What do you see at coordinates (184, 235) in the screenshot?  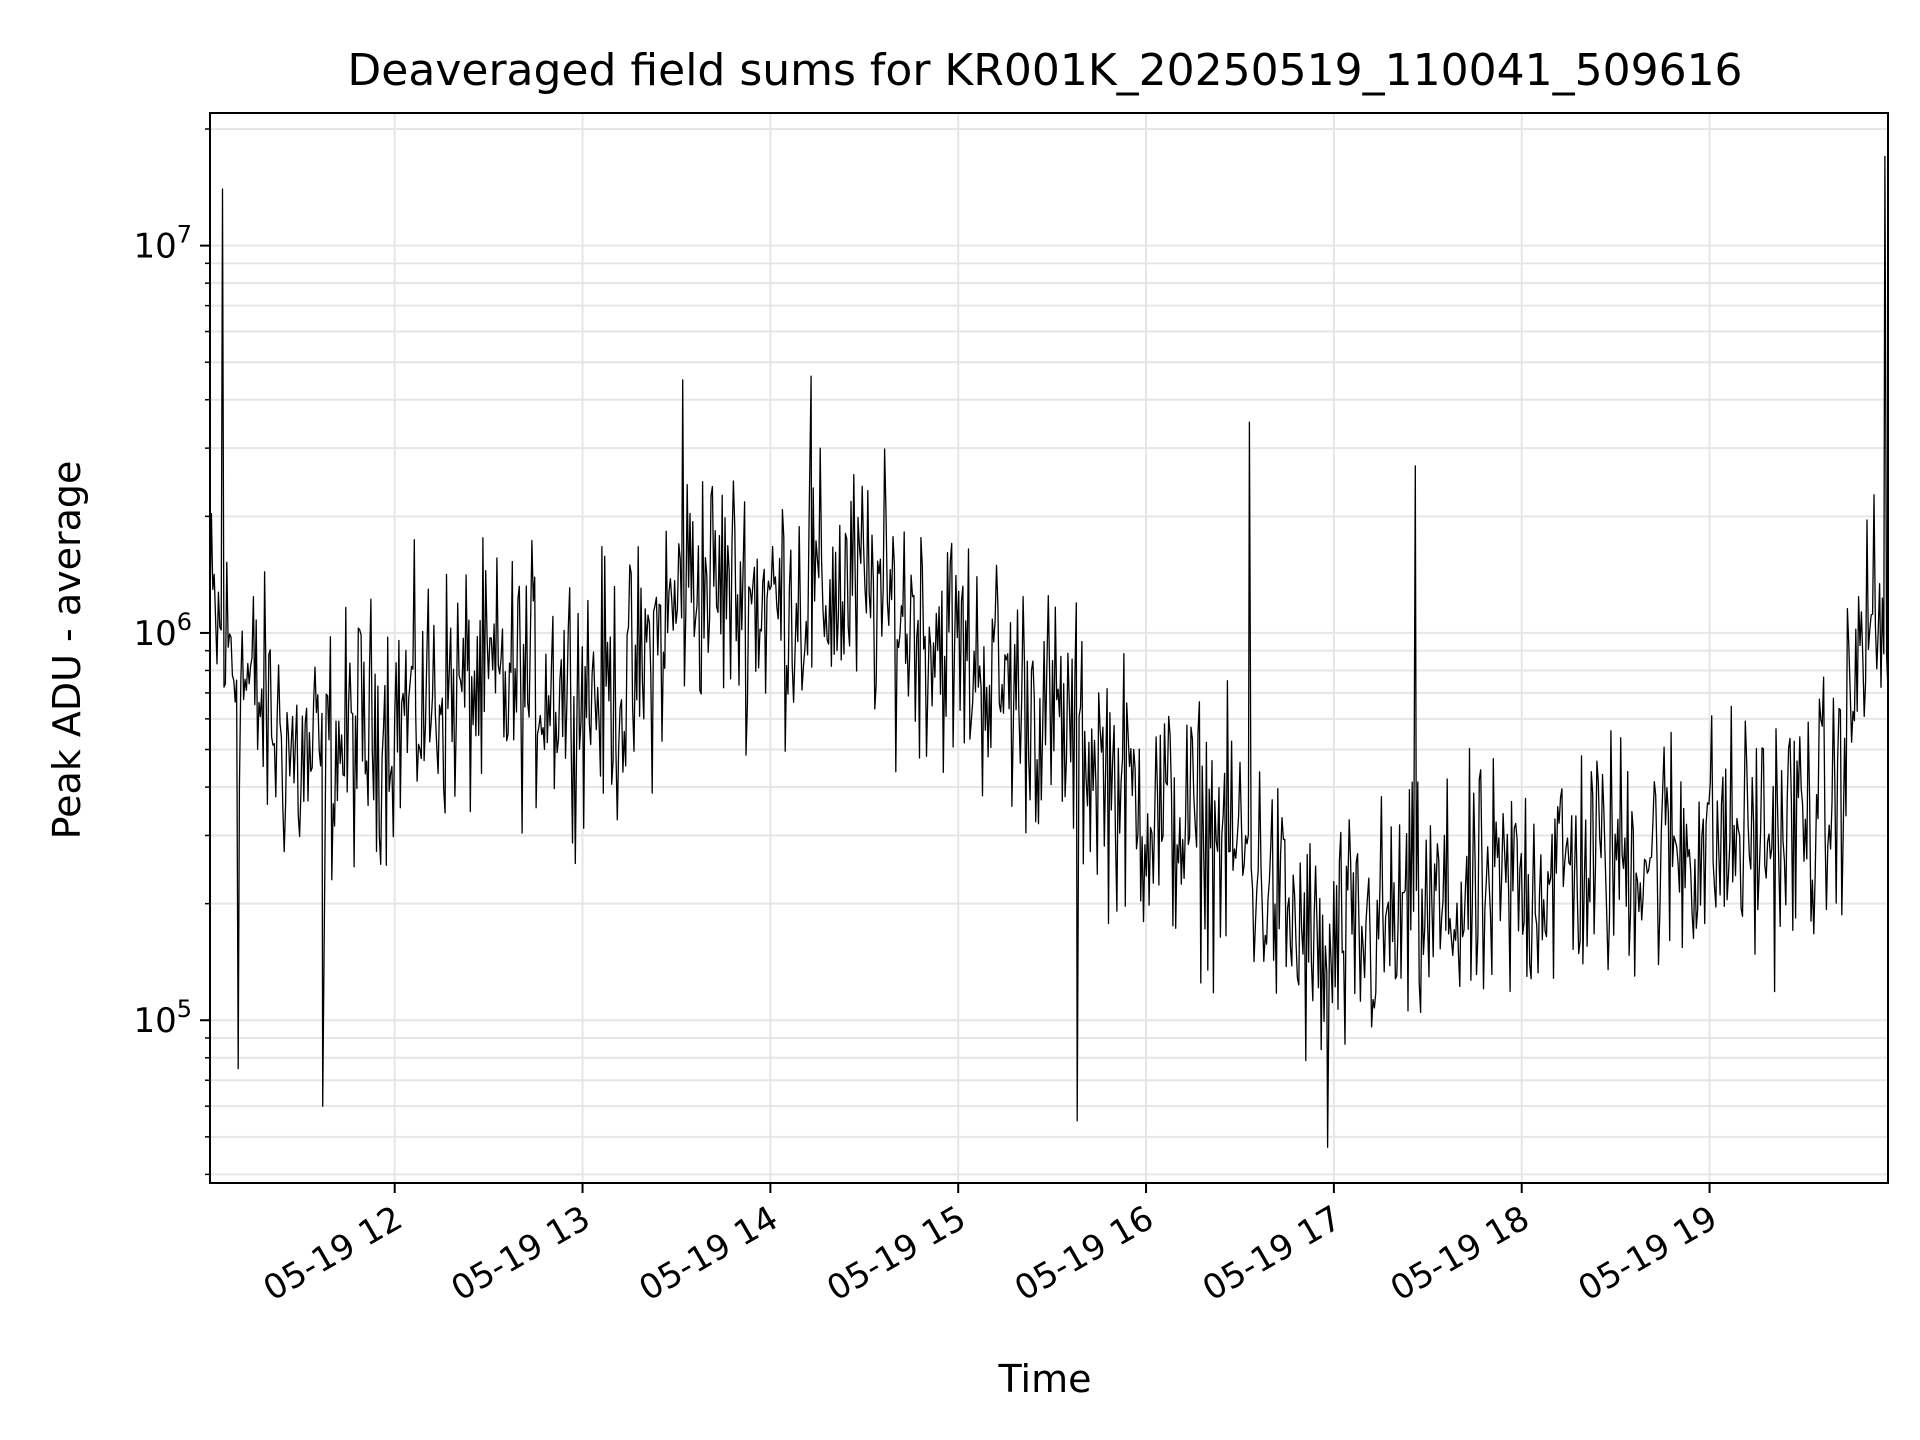 I see `y-tick-exponent: 7` at bounding box center [184, 235].